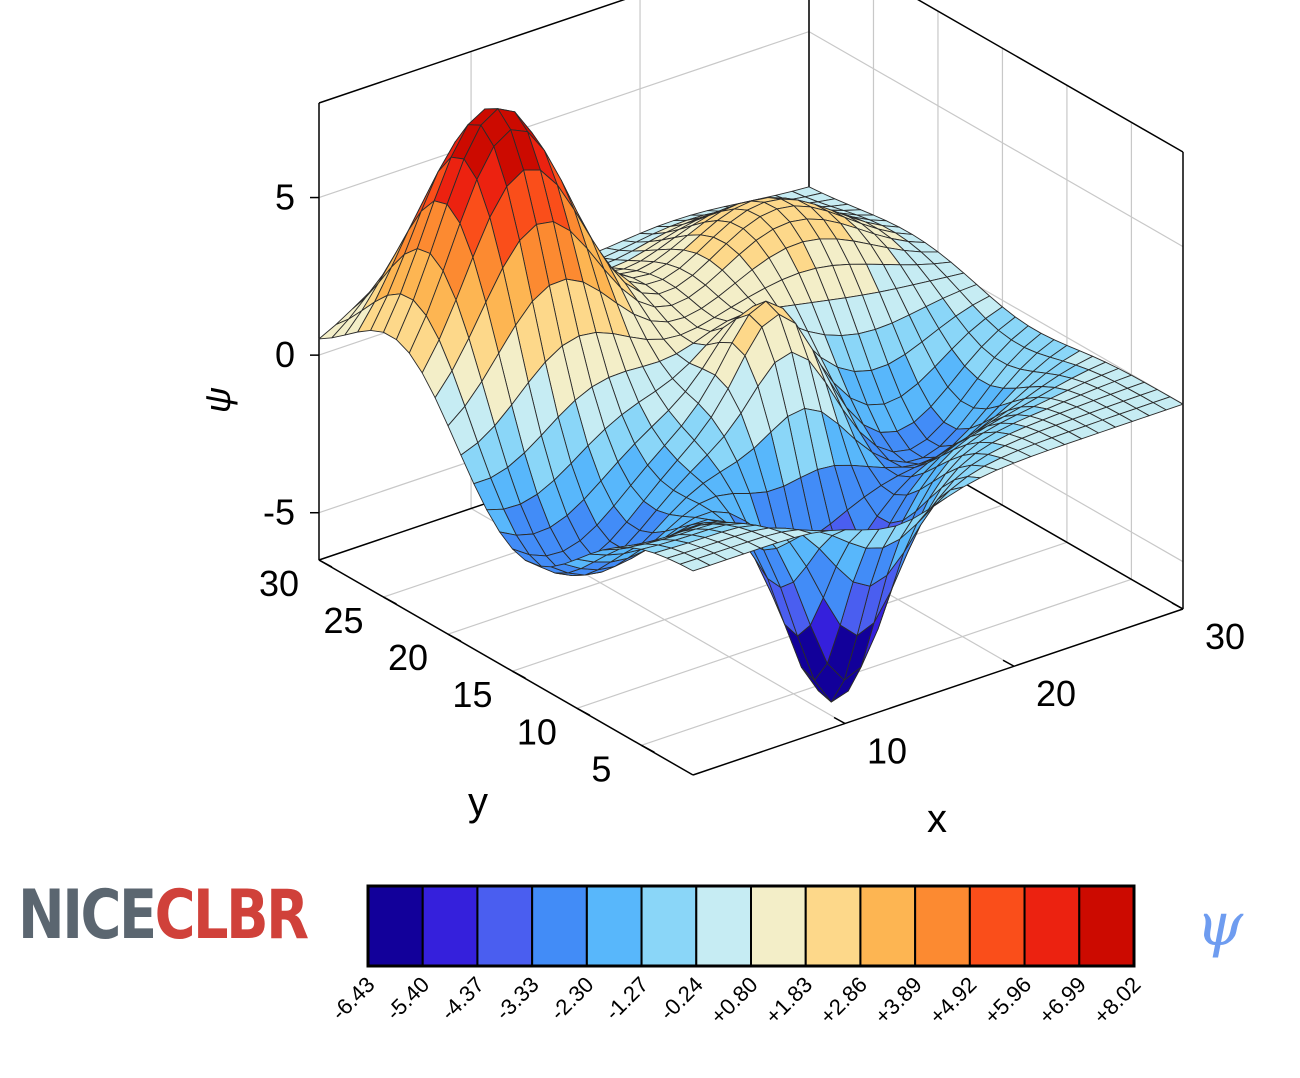  What do you see at coordinates (681, 998) in the screenshot?
I see `colorbar-tick-label: -0.24` at bounding box center [681, 998].